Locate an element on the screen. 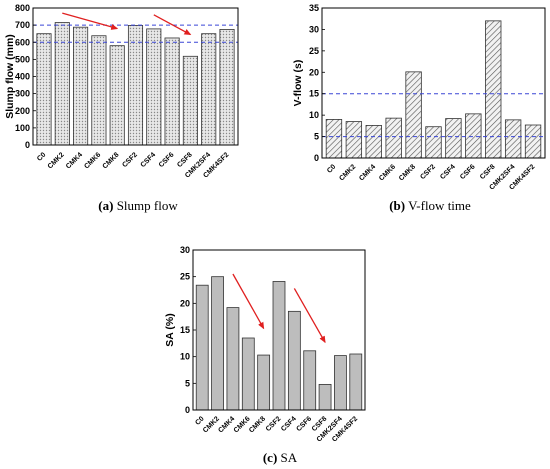 The height and width of the screenshot is (469, 550). y-axis-label: SA (%) is located at coordinates (170, 329).